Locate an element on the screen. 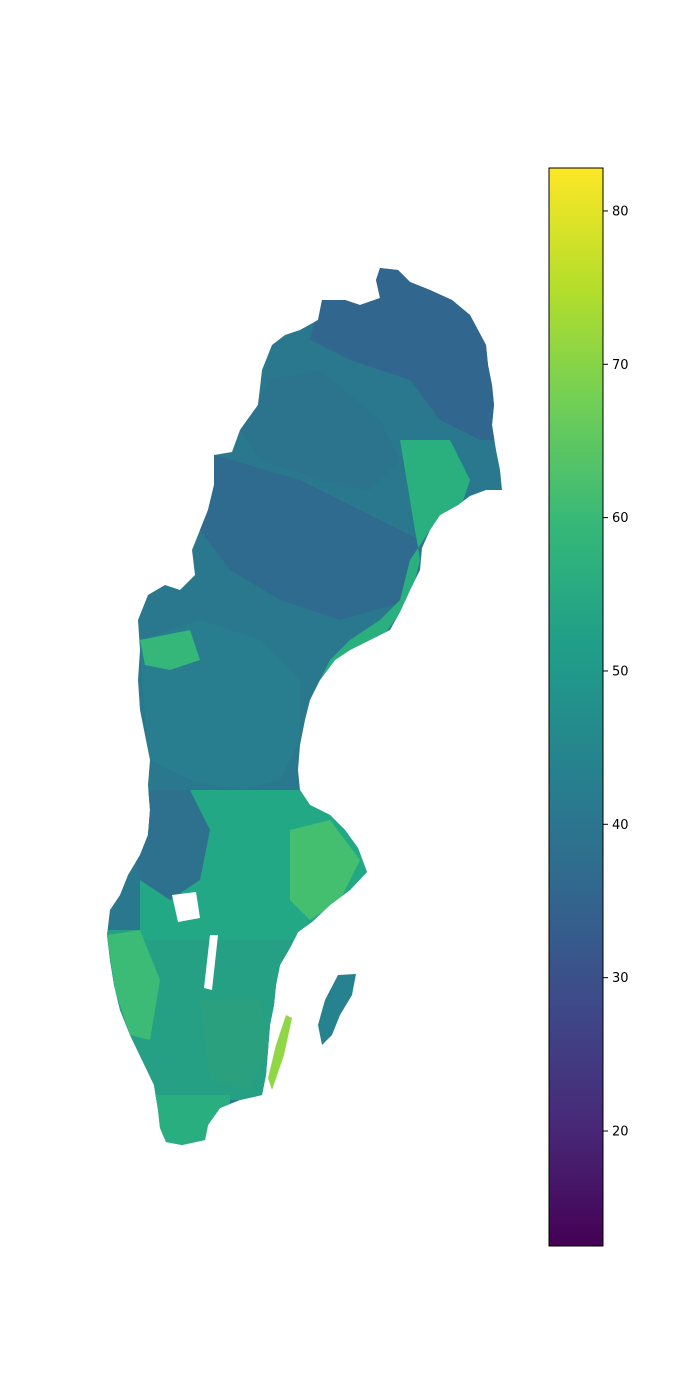 This screenshot has height=1400, width=700. region-mountain-west is located at coordinates (320, 430).